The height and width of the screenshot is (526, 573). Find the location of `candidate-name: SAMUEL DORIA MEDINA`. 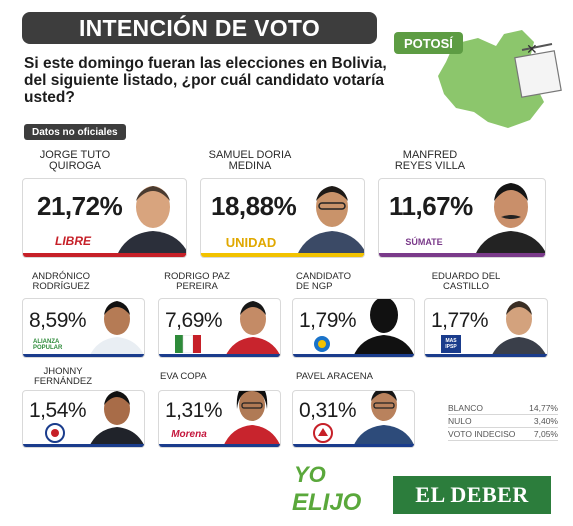

candidate-name: SAMUEL DORIA MEDINA is located at coordinates (250, 160).